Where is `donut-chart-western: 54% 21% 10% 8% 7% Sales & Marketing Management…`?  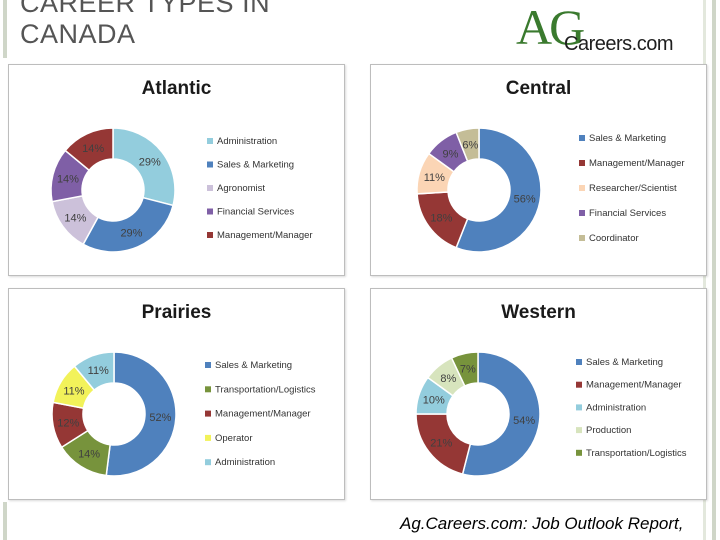
donut-chart-western: 54% 21% 10% 8% 7% Sales & Marketing Management… is located at coordinates (551, 414).